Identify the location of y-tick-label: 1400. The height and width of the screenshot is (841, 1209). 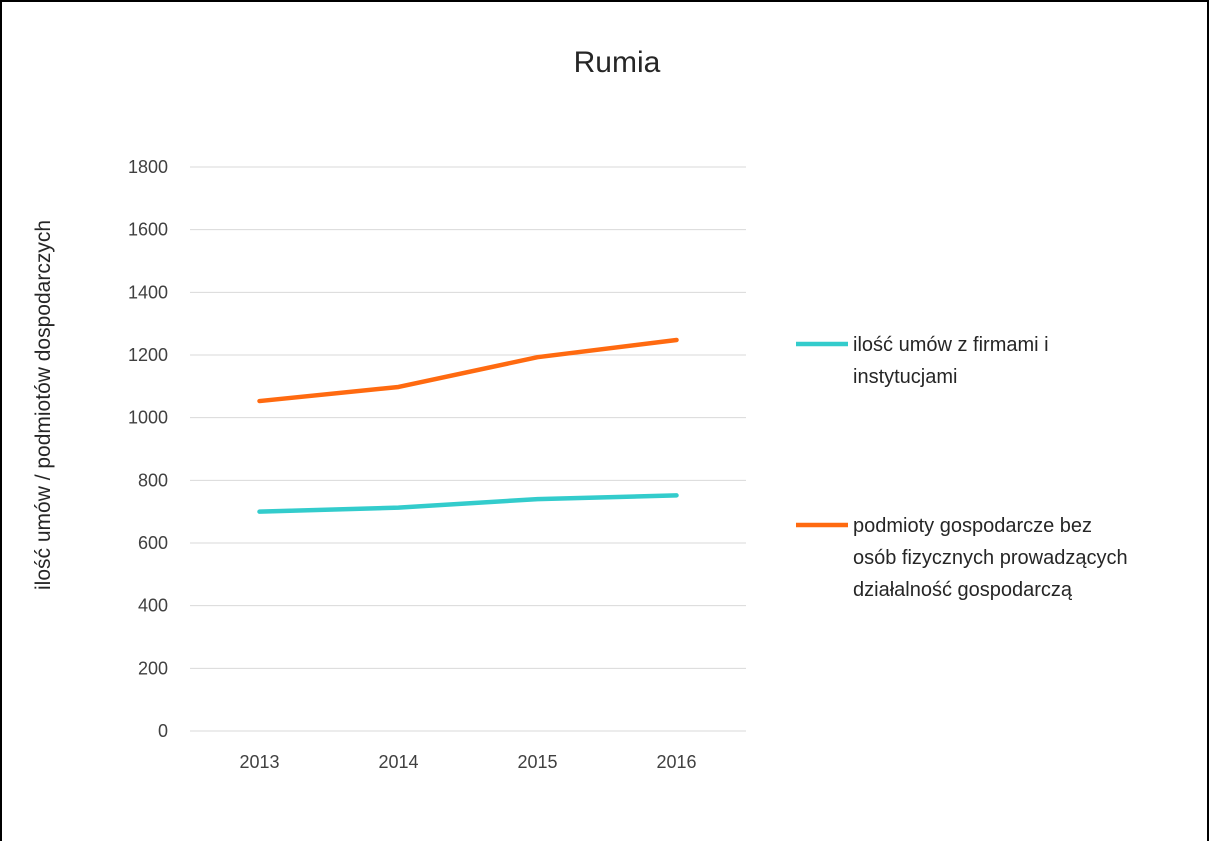
(148, 292).